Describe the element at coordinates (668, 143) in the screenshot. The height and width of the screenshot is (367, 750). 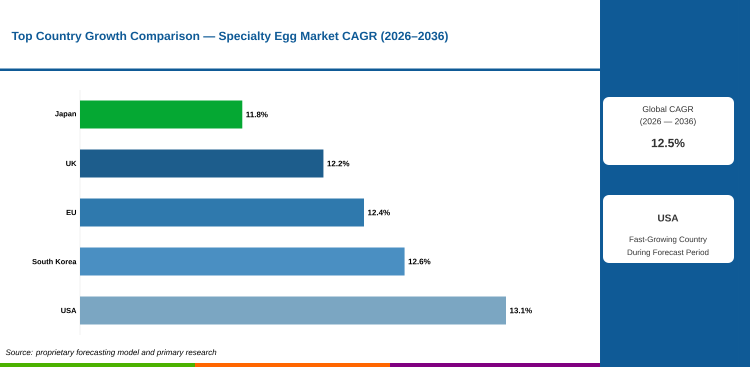
I see `text: 12.5%` at that location.